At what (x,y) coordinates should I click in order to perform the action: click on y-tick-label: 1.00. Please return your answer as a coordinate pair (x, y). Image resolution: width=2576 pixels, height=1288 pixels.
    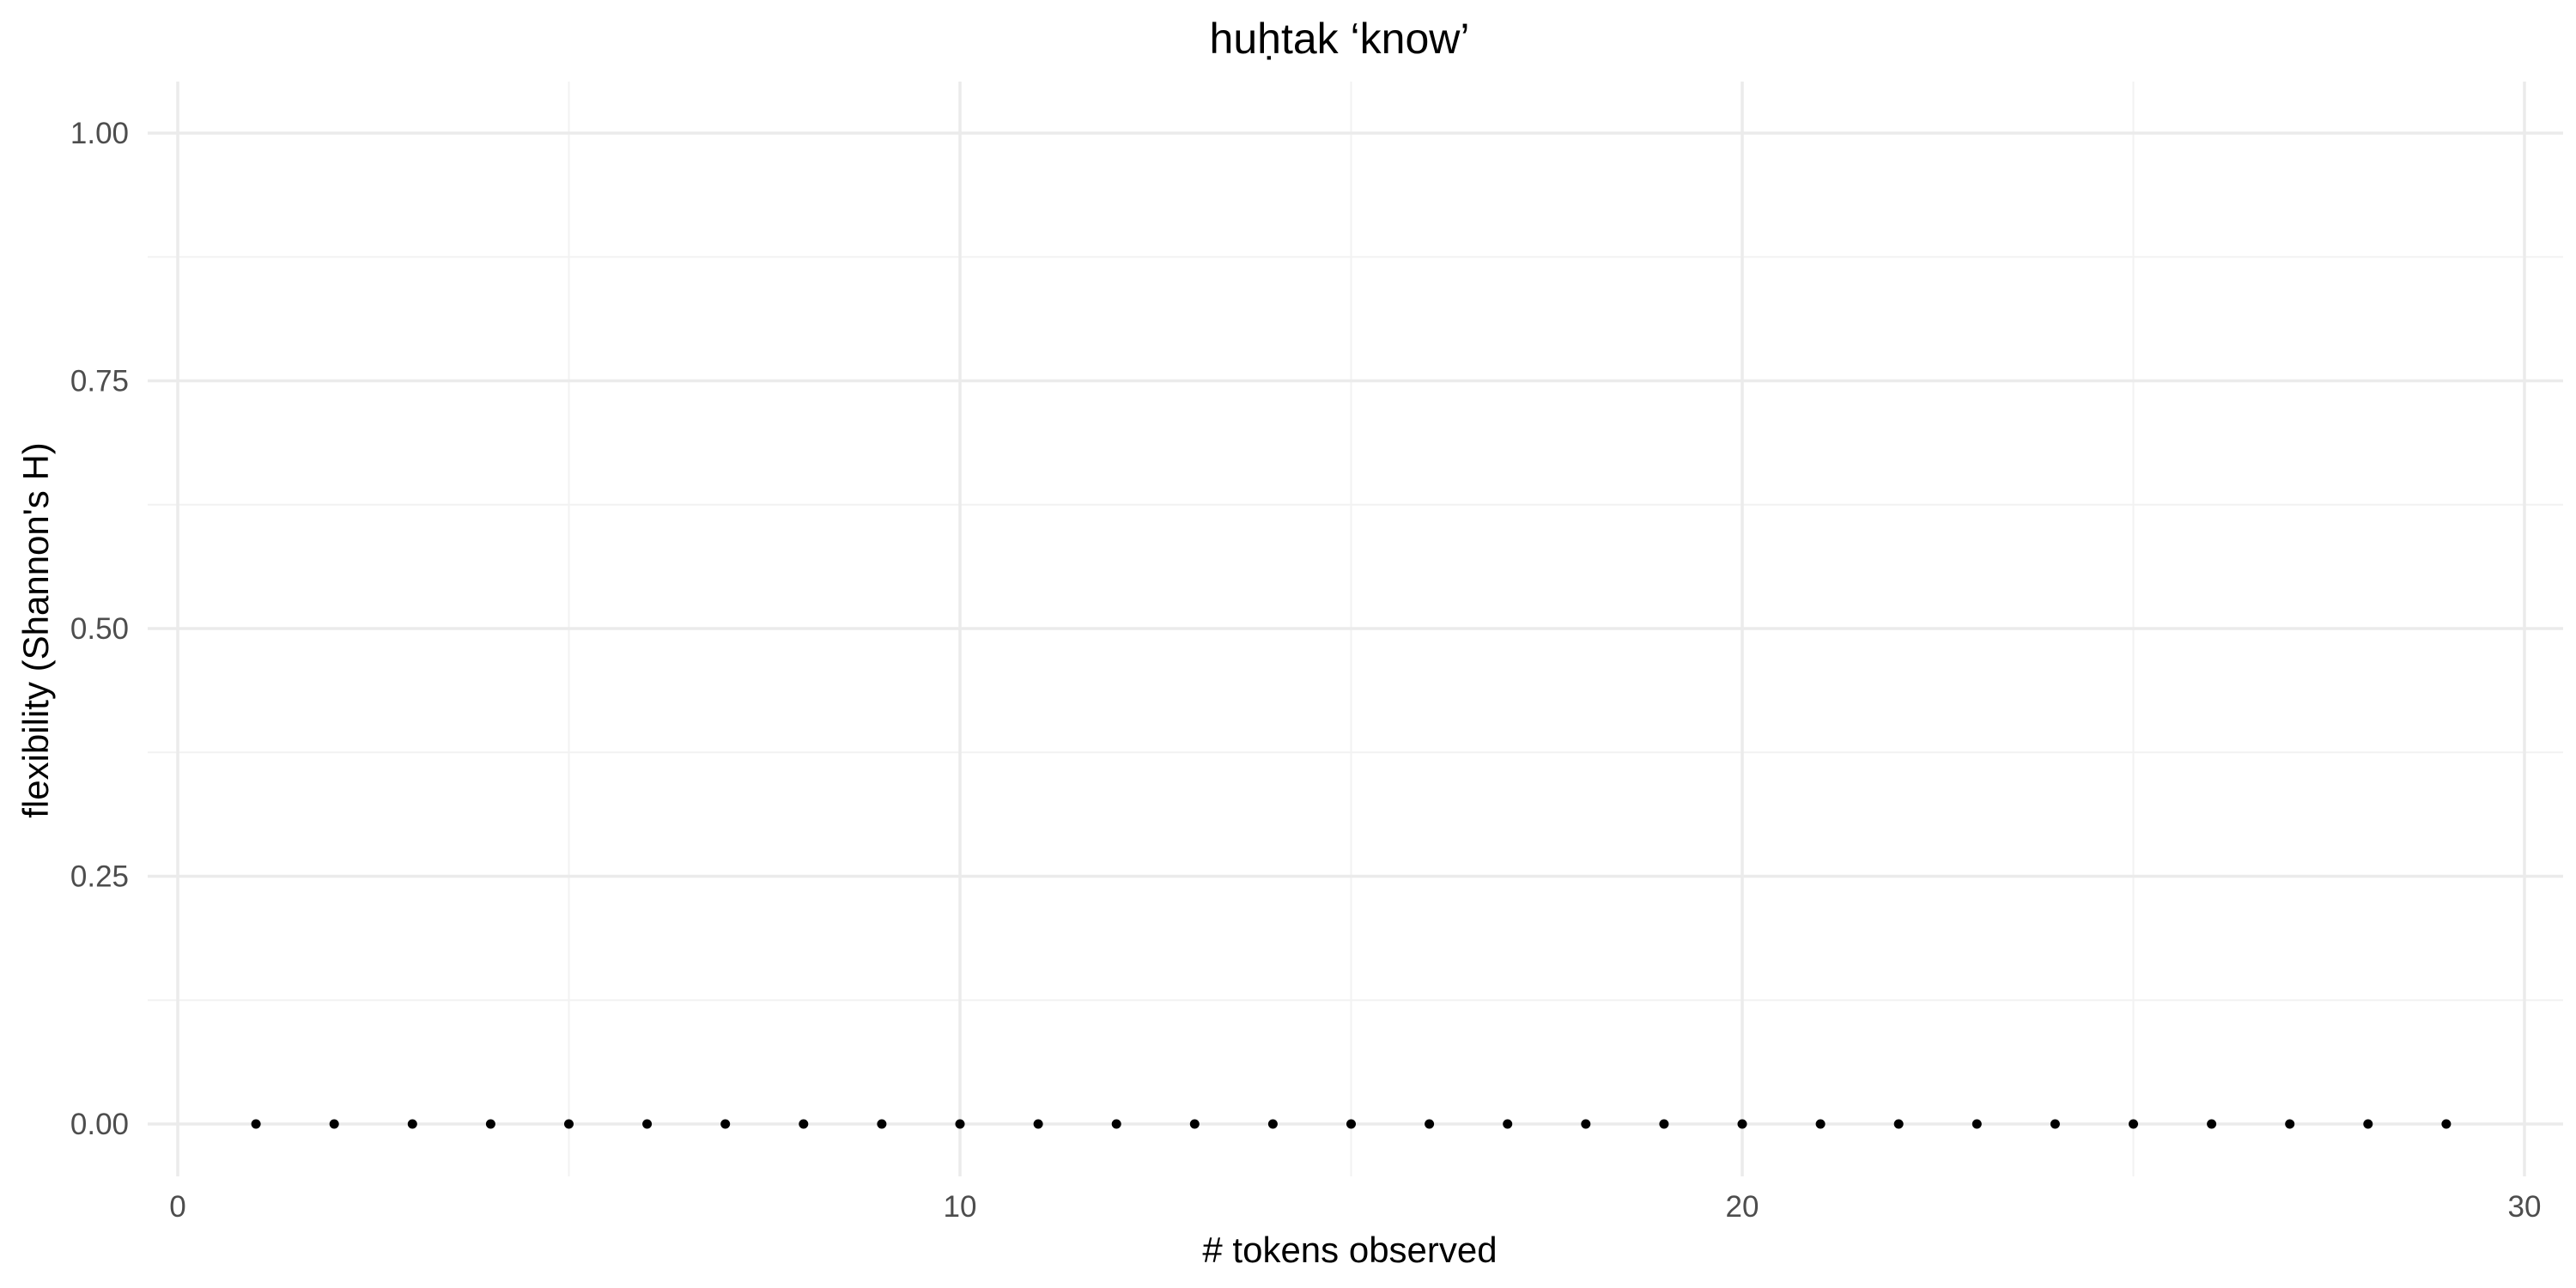
    Looking at the image, I should click on (99, 133).